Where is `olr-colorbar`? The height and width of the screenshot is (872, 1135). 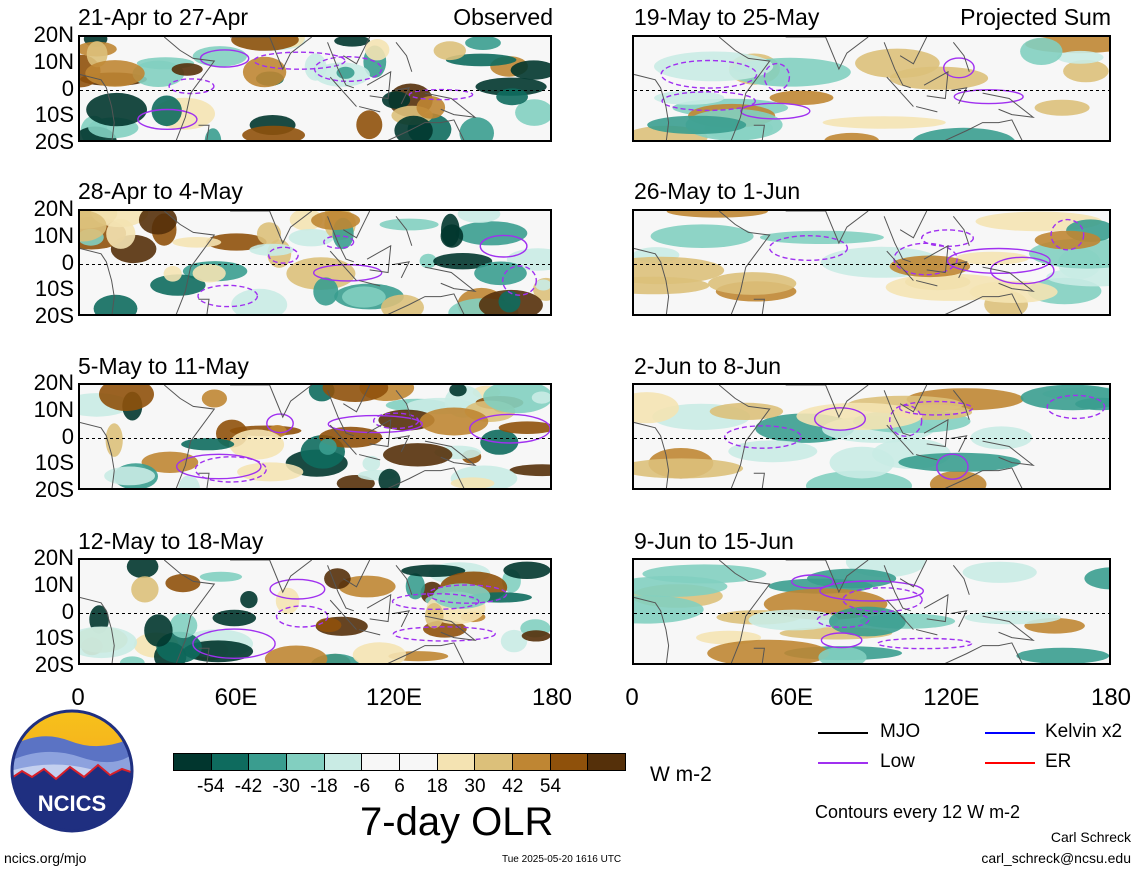
olr-colorbar is located at coordinates (399, 762).